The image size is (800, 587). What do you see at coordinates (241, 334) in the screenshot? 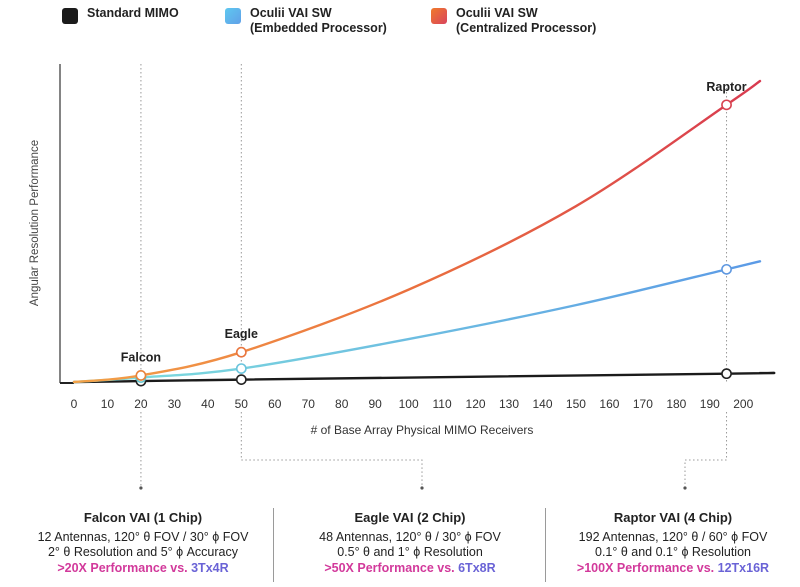
I see `marker-label: Eagle` at bounding box center [241, 334].